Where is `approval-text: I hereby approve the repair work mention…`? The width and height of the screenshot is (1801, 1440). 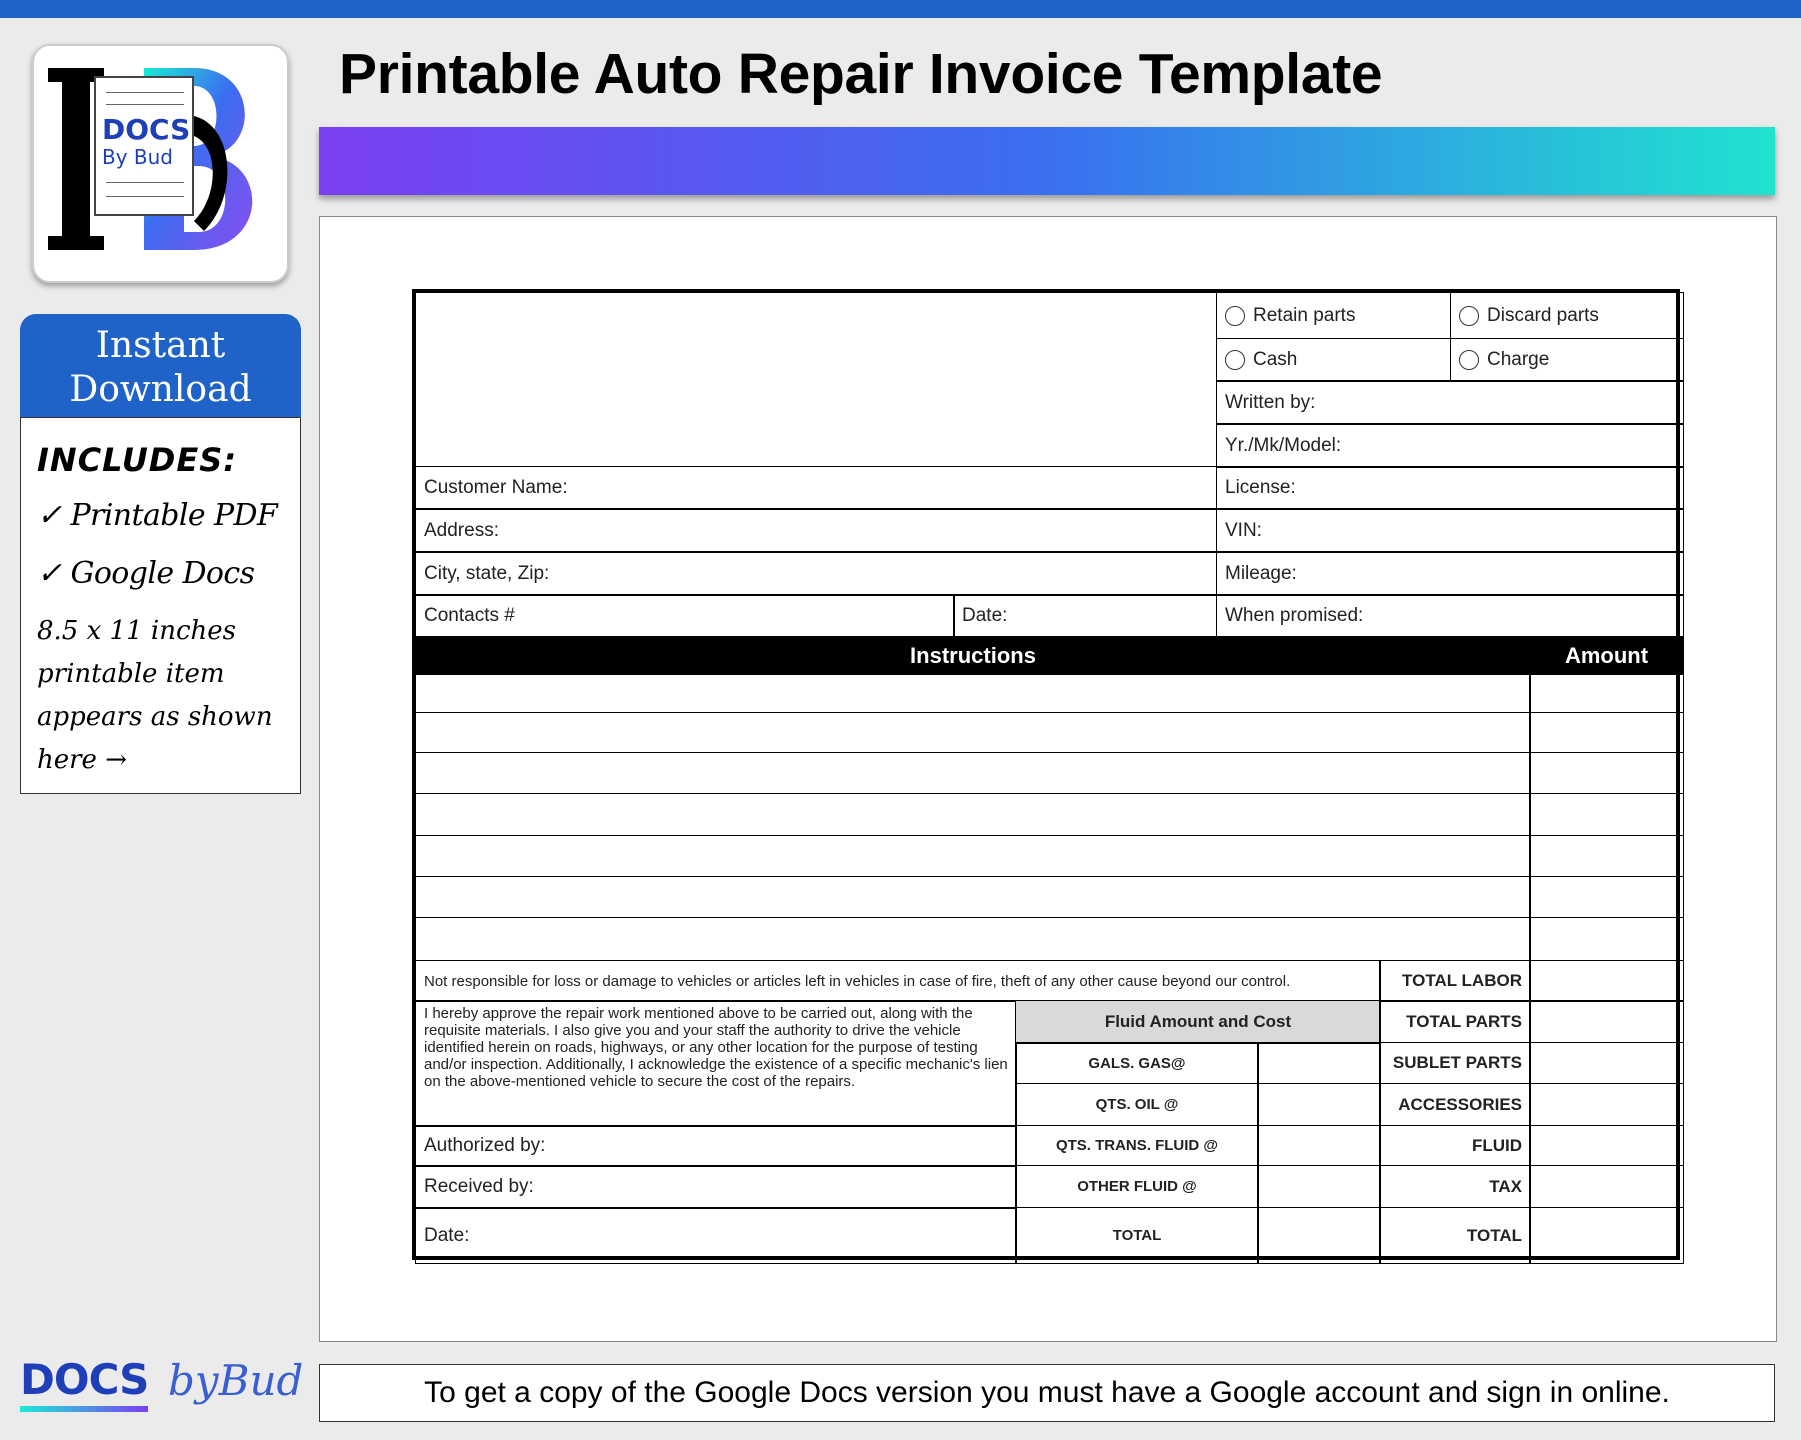
approval-text: I hereby approve the repair work mention… is located at coordinates (716, 1063).